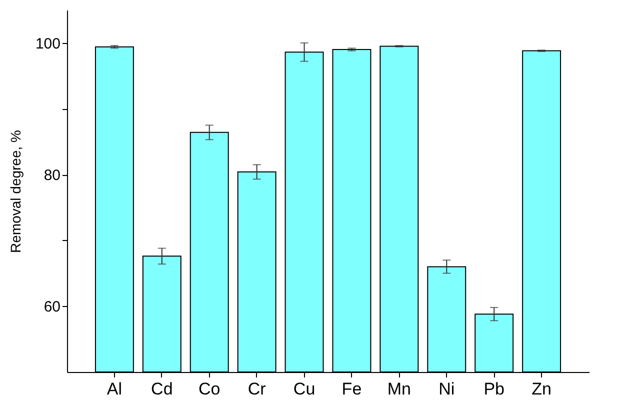 The image size is (644, 409). What do you see at coordinates (52, 307) in the screenshot?
I see `y-tick-label: 60` at bounding box center [52, 307].